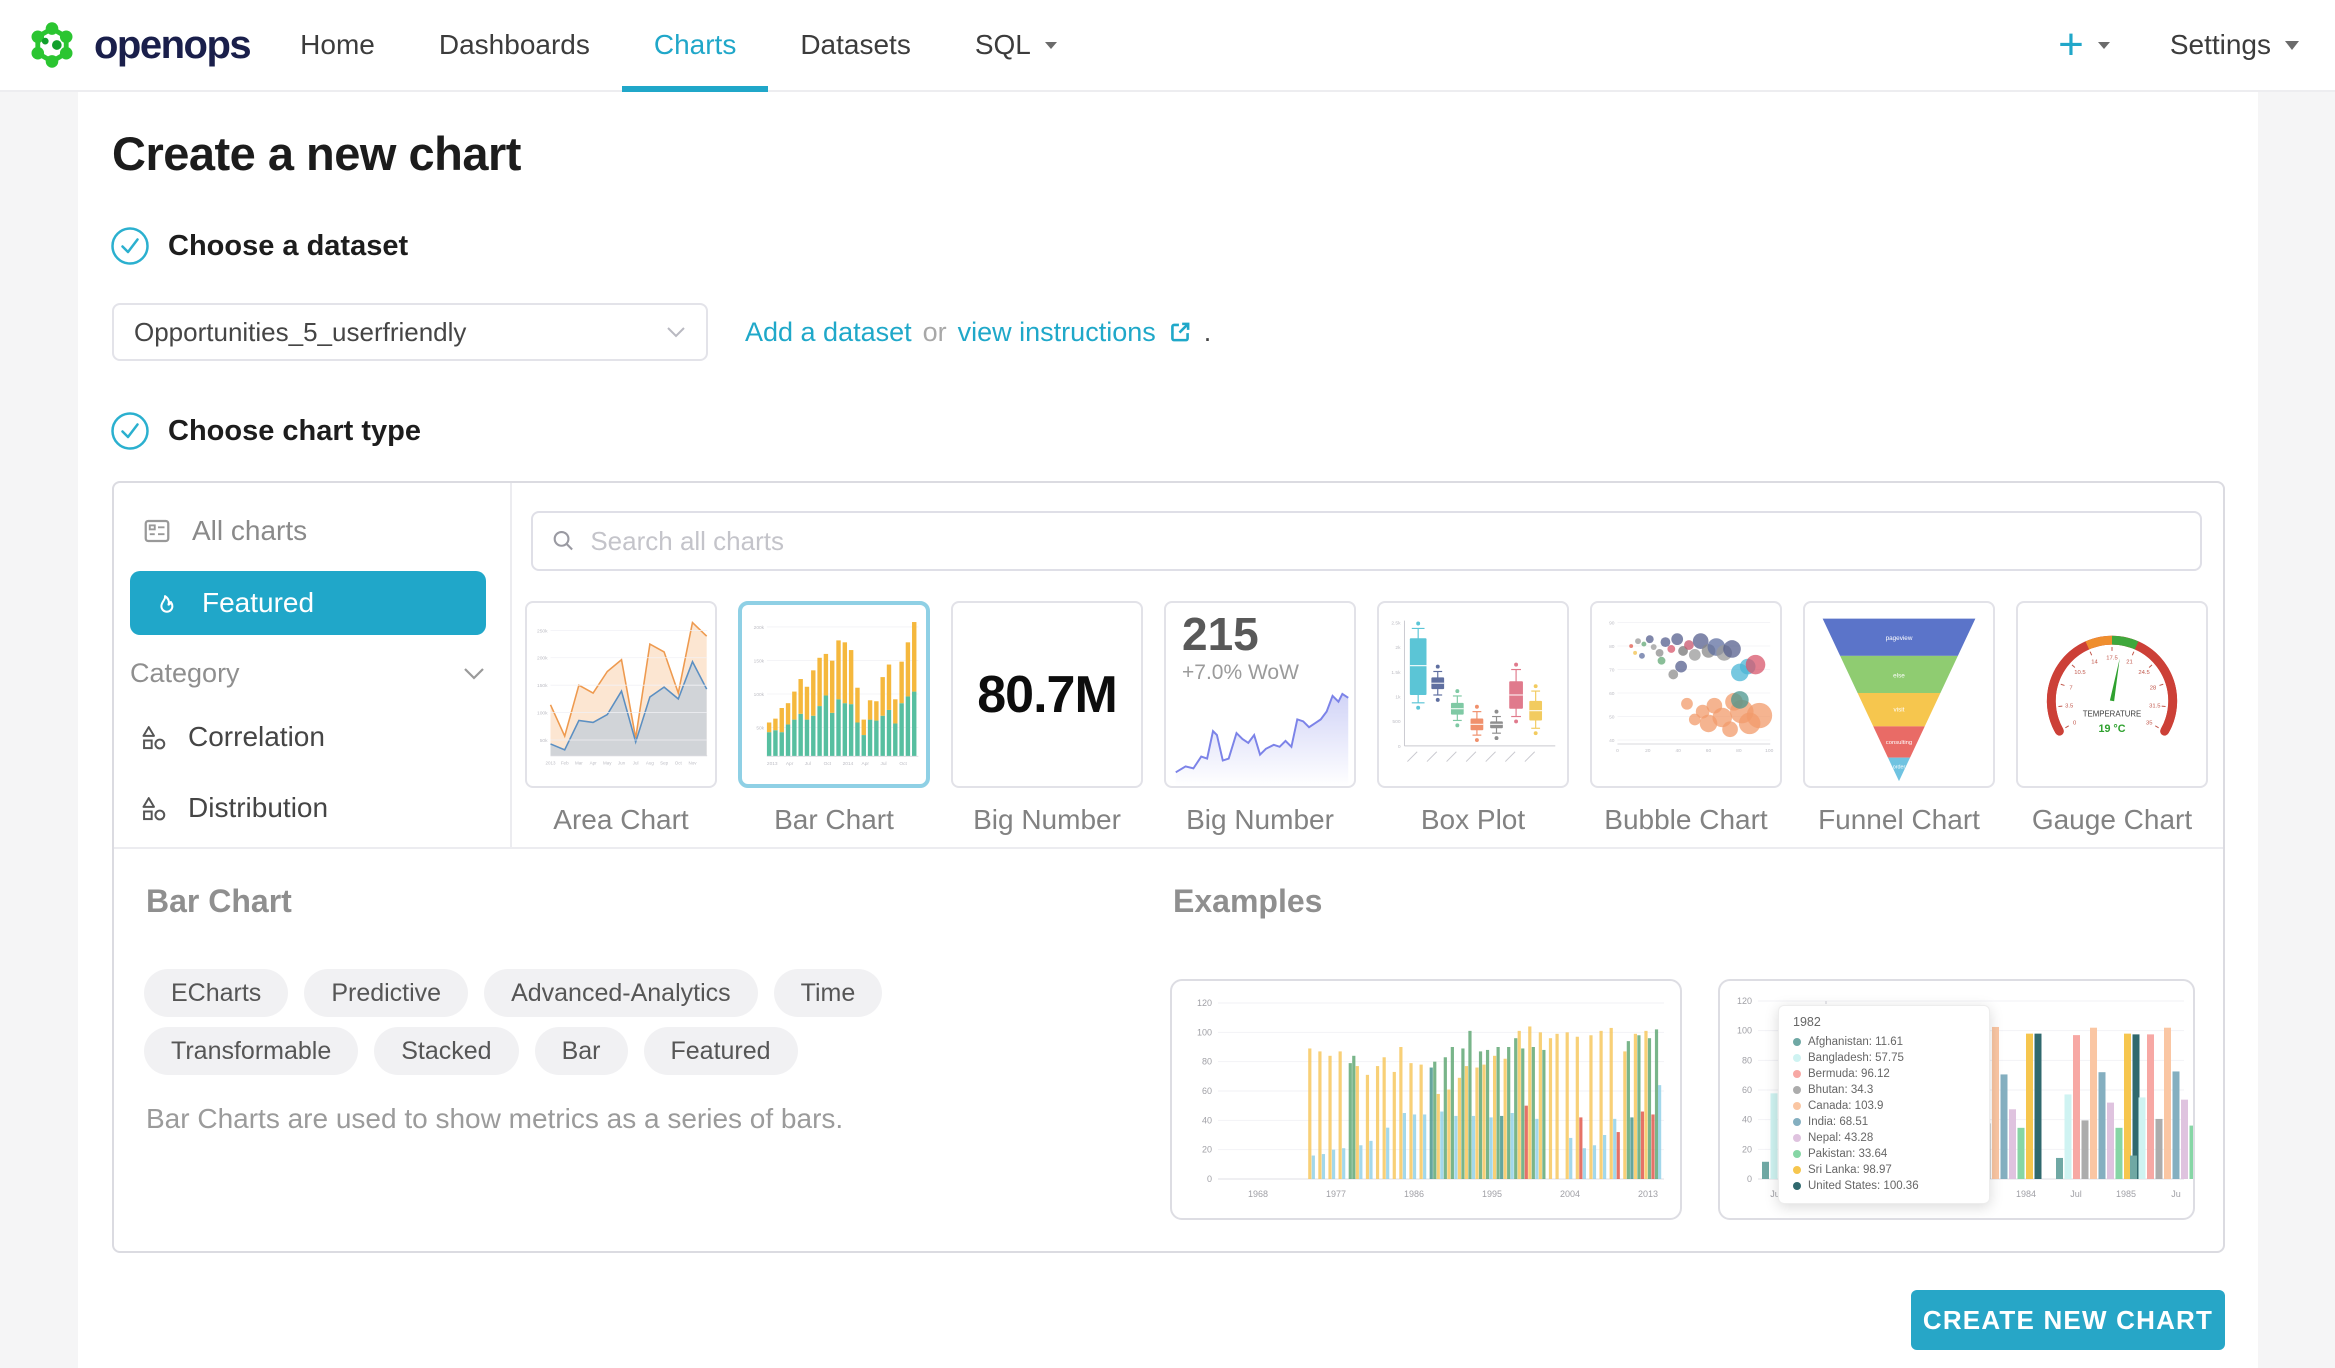  Describe the element at coordinates (1396, 673) in the screenshot. I see `svg-text: 1.5k` at that location.